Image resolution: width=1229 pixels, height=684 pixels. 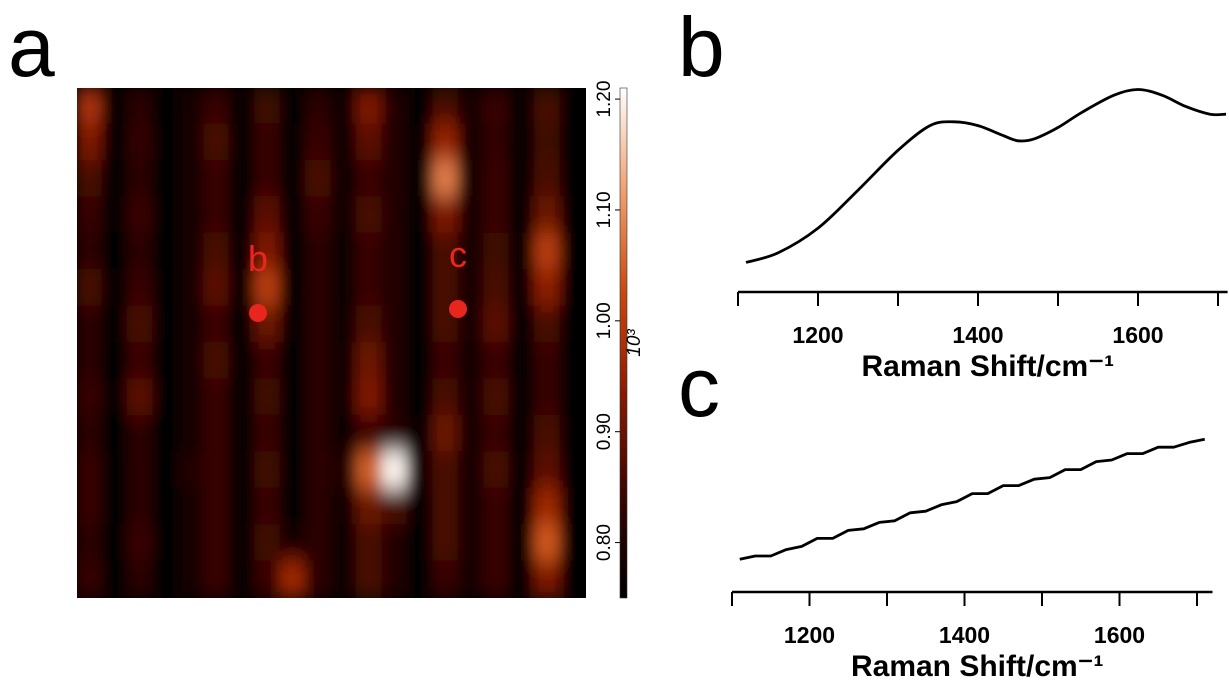 I want to click on colorbar, so click(x=623, y=343).